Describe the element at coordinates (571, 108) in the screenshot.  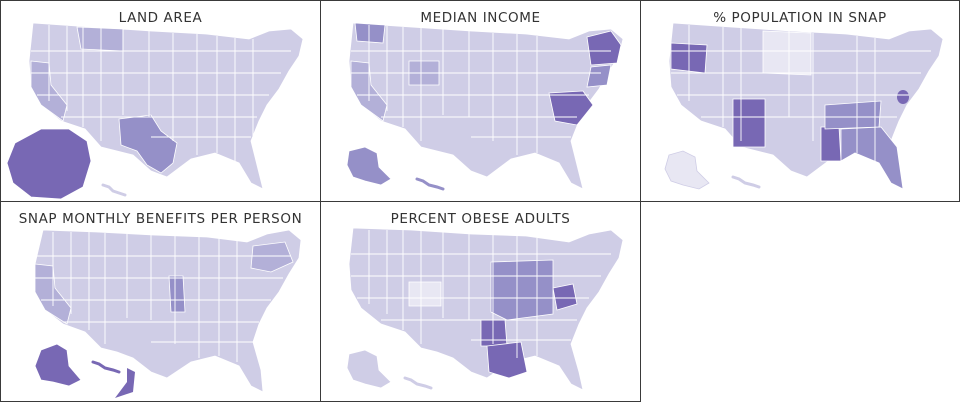
I see `maryland-virginia` at that location.